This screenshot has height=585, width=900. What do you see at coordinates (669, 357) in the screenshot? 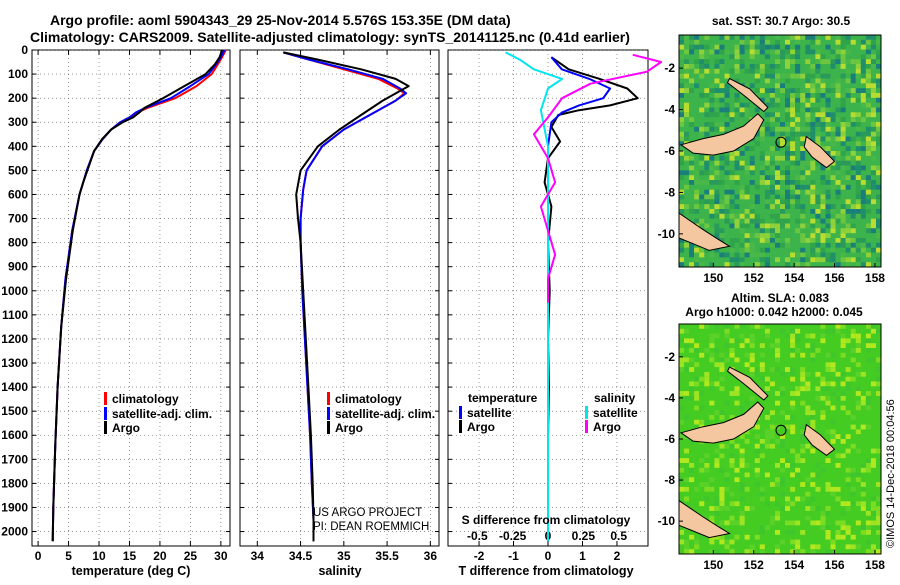
I see `map-y-tick-label: -2` at bounding box center [669, 357].